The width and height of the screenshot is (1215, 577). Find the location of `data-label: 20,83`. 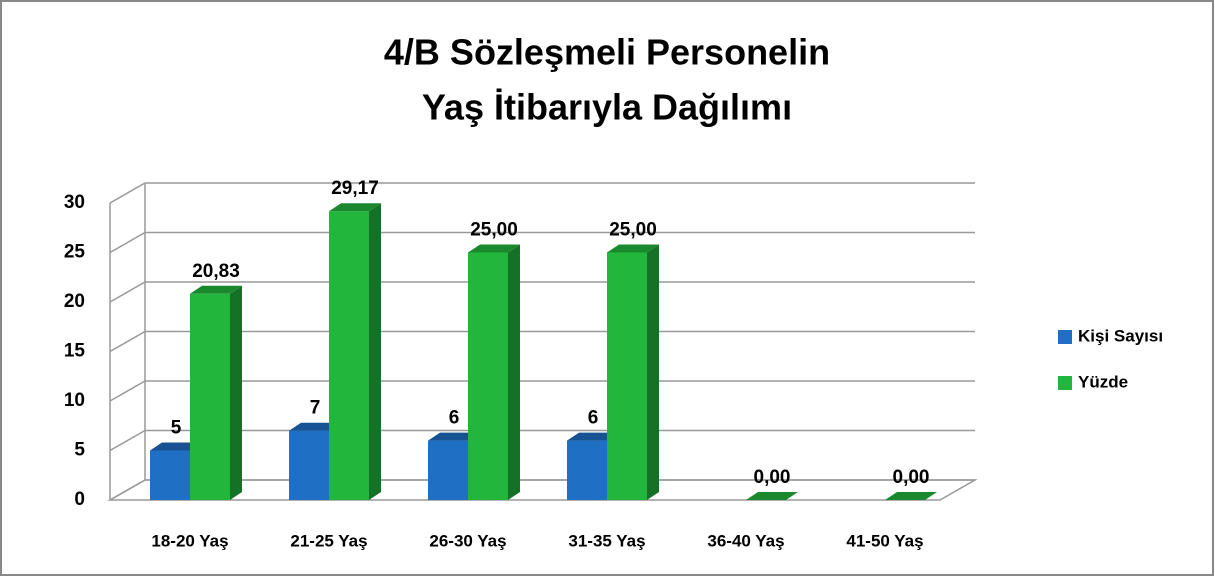

data-label: 20,83 is located at coordinates (216, 271).